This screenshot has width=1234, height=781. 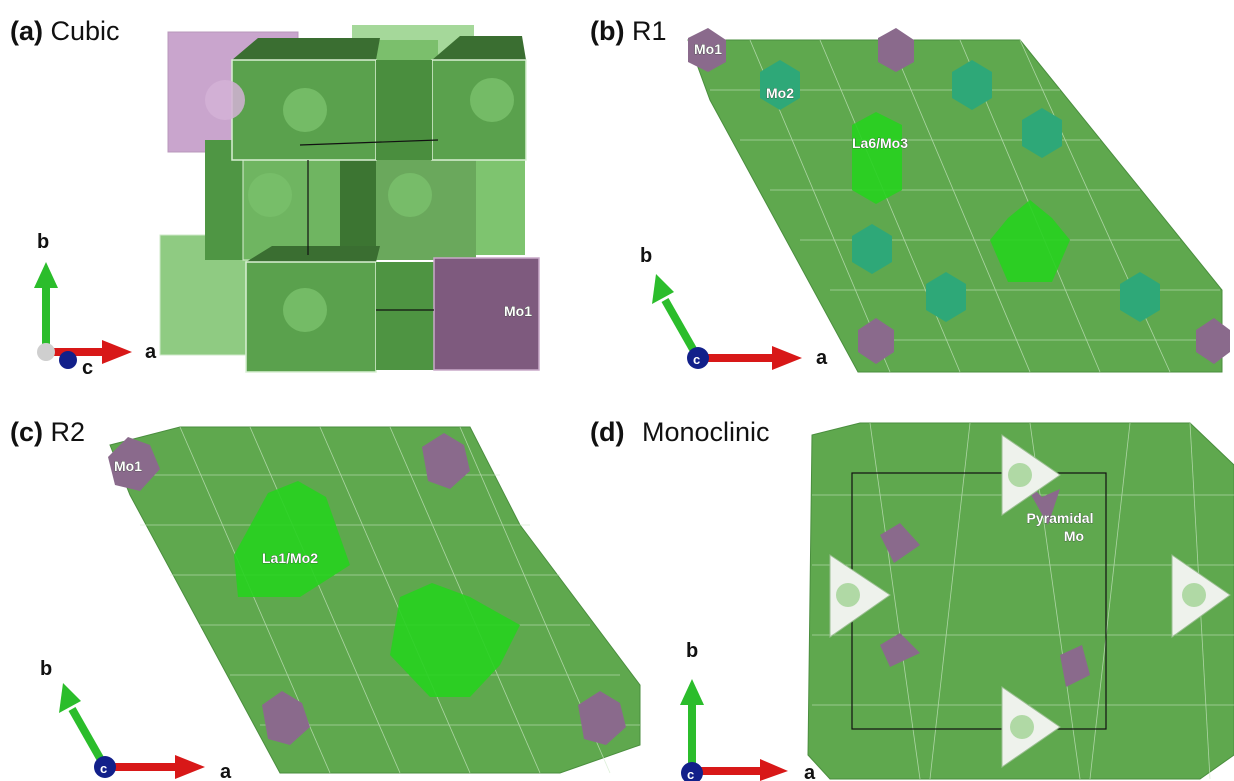 What do you see at coordinates (1074, 536) in the screenshot?
I see `site-label-mo-d: Mo` at bounding box center [1074, 536].